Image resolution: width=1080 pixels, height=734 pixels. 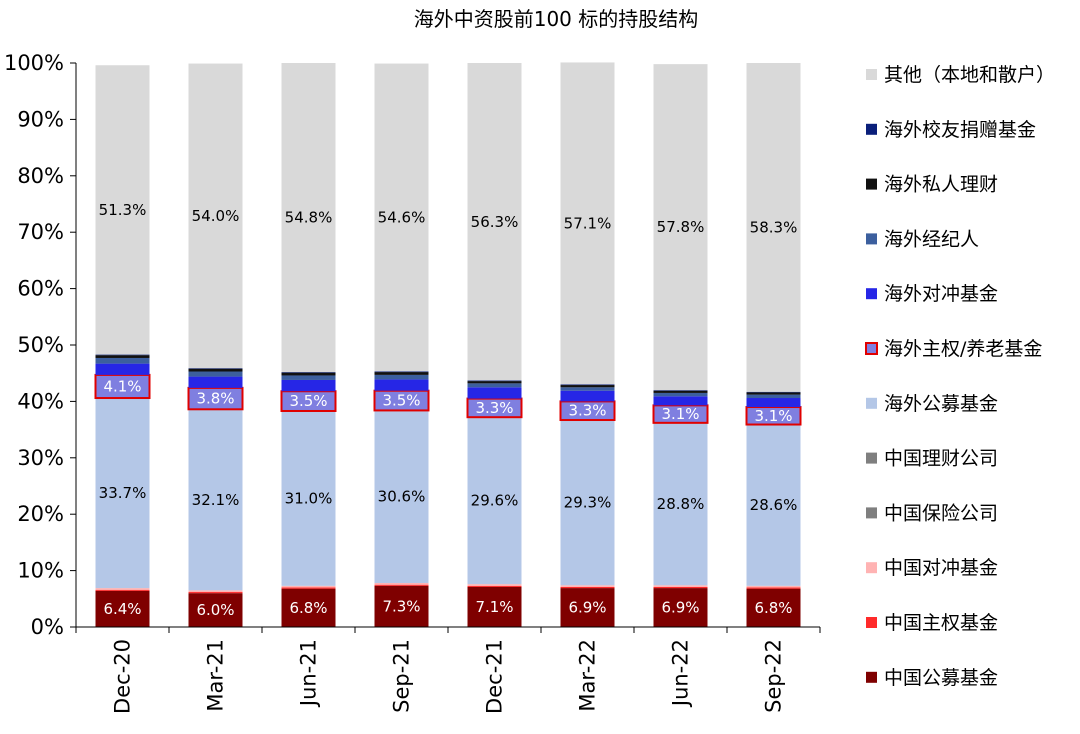 I want to click on legend-label: 海外公募基金, so click(x=941, y=404).